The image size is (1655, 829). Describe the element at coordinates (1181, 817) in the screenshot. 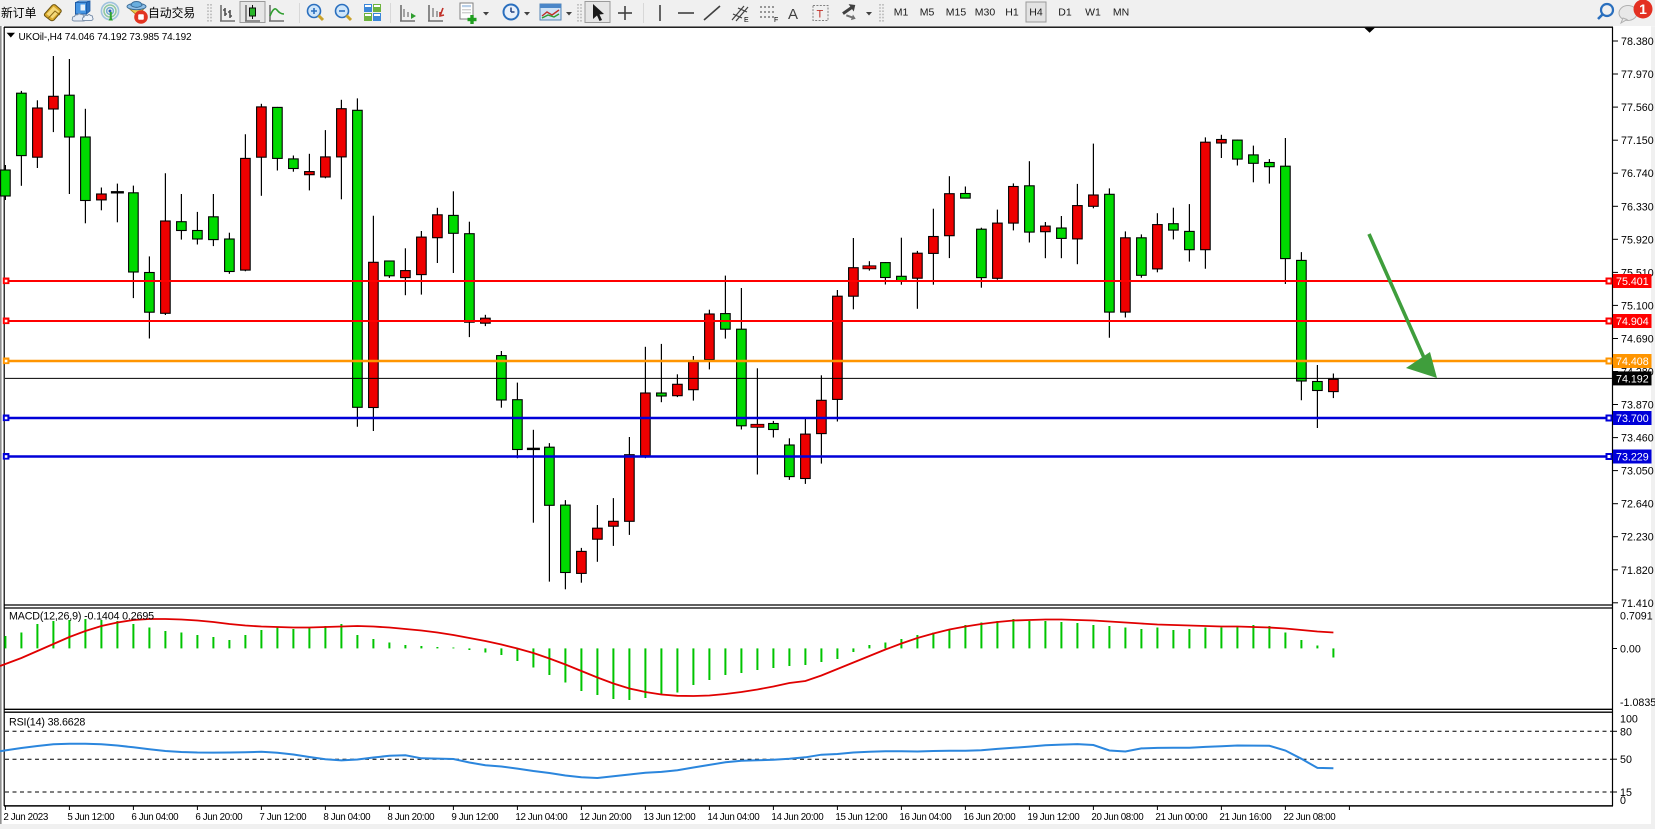

I see `svg-text: 21 Jun 00:00` at that location.